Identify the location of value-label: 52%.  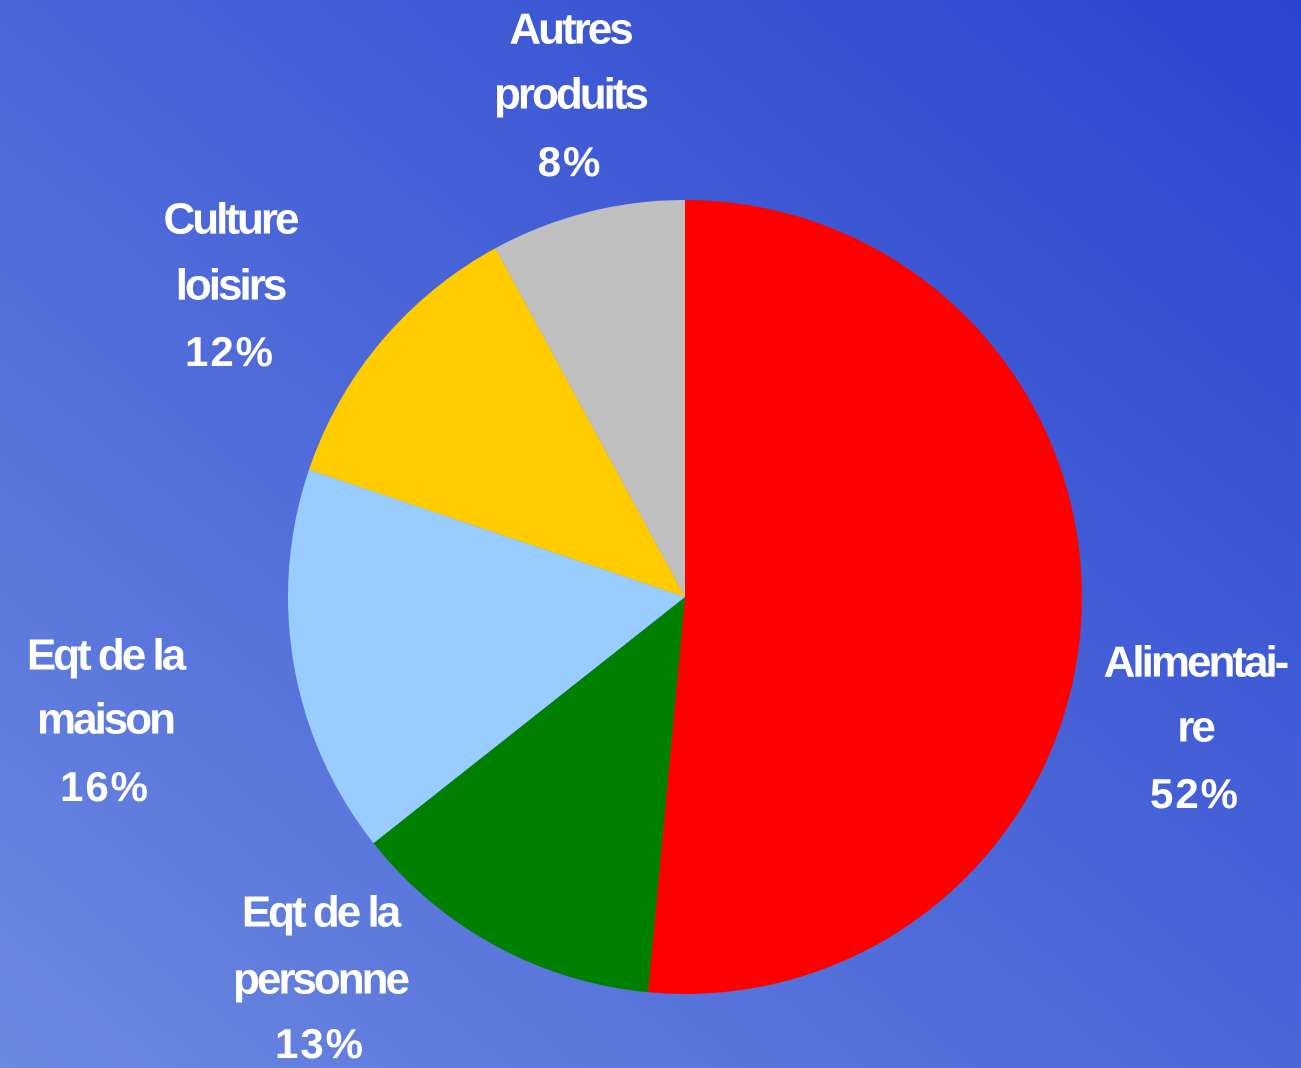
(1195, 793).